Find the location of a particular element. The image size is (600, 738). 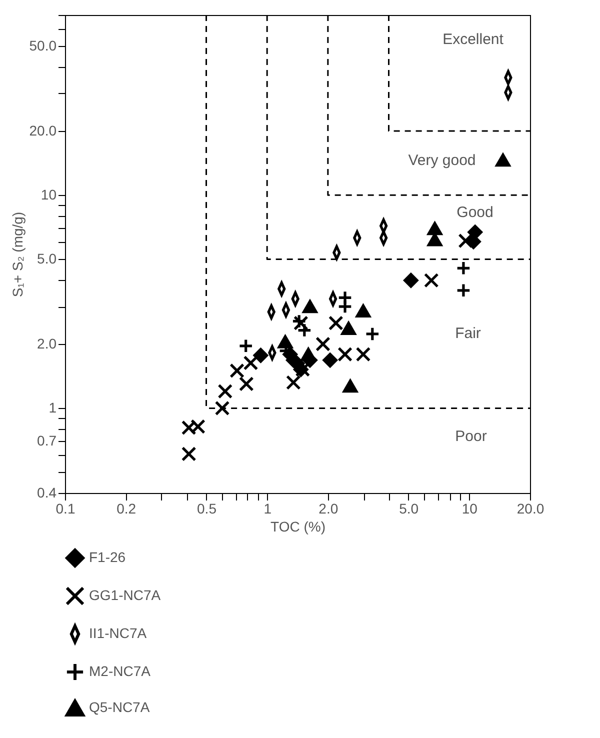

legend-label: II1-NC7A is located at coordinates (118, 633).